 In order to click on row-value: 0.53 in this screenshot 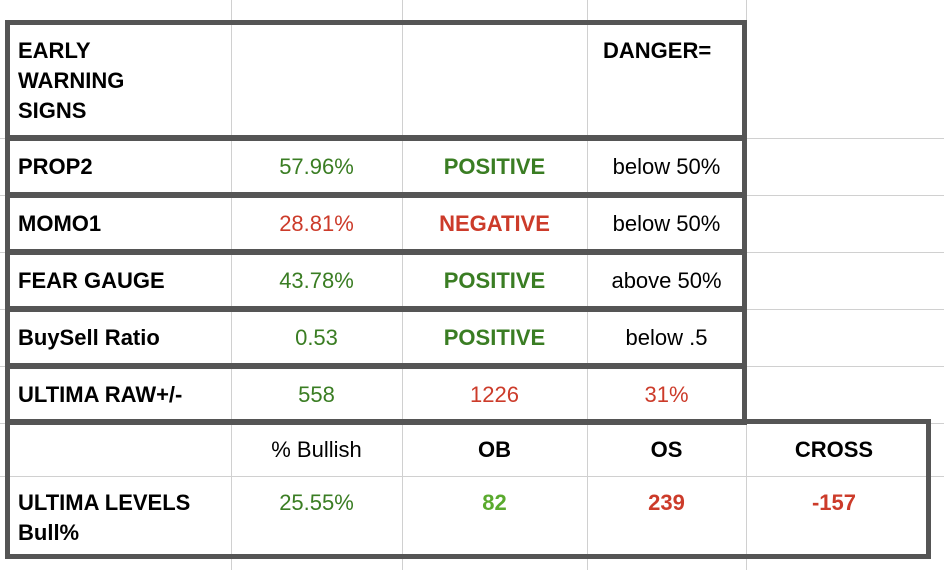, I will do `click(316, 337)`.